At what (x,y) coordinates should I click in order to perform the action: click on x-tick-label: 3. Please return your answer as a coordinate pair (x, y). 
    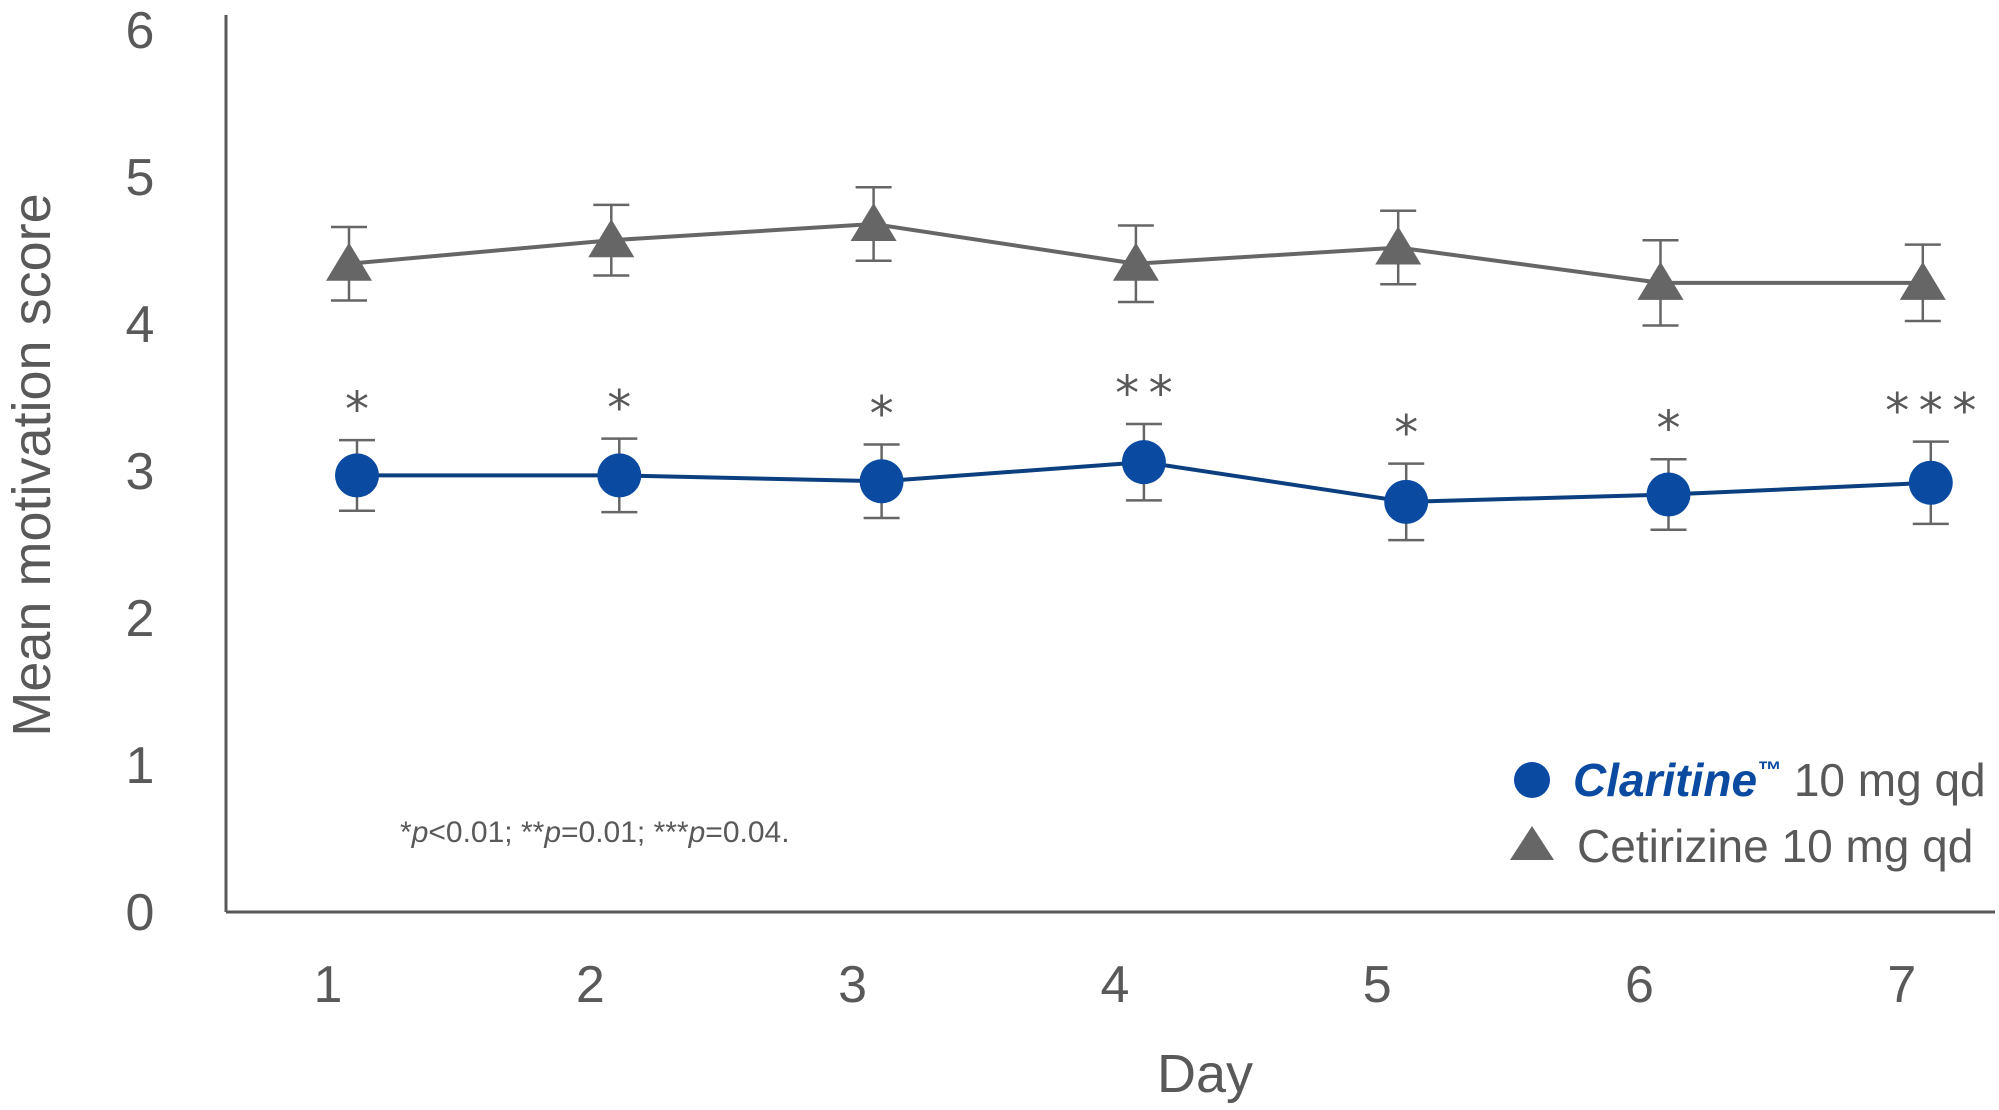
    Looking at the image, I should click on (852, 985).